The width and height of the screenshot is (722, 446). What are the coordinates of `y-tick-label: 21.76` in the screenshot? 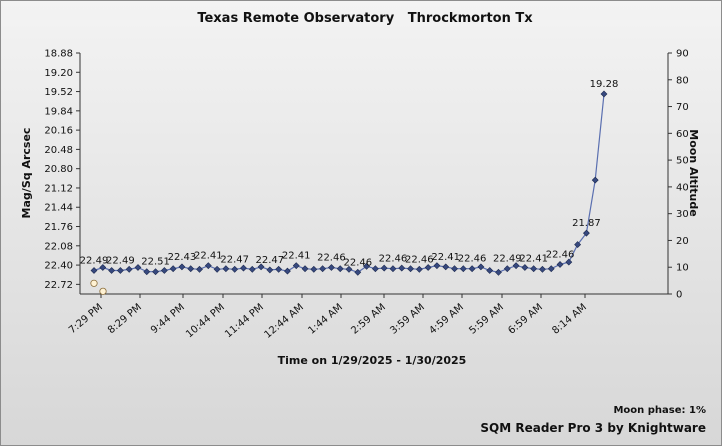 It's located at (58, 227).